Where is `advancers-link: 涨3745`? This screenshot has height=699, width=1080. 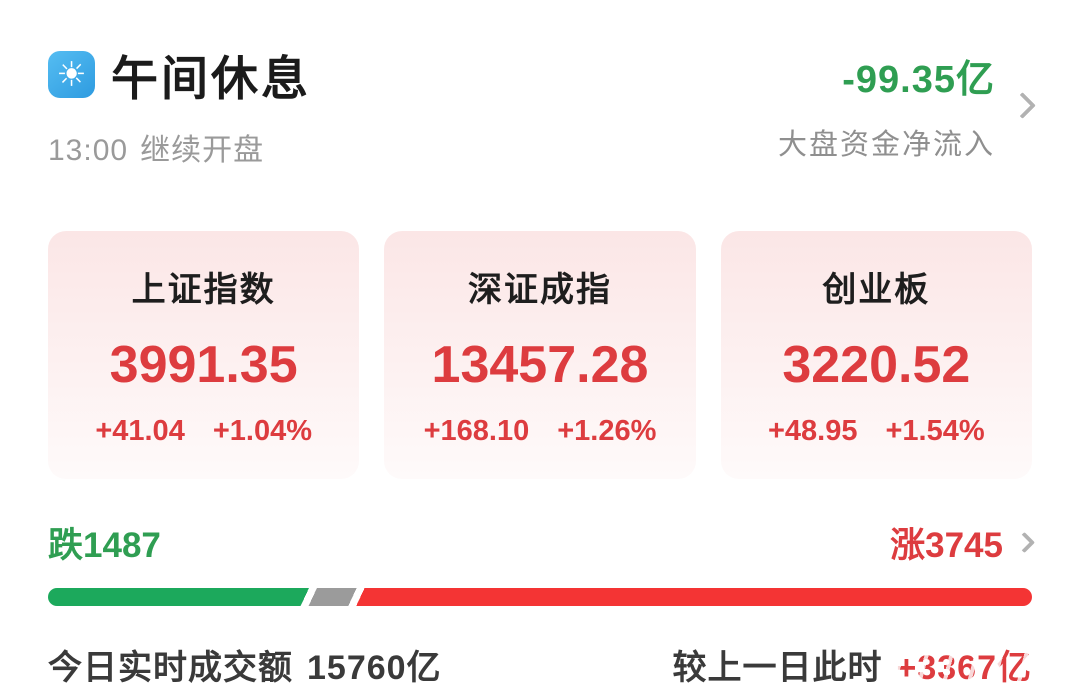 advancers-link: 涨3745 is located at coordinates (963, 542).